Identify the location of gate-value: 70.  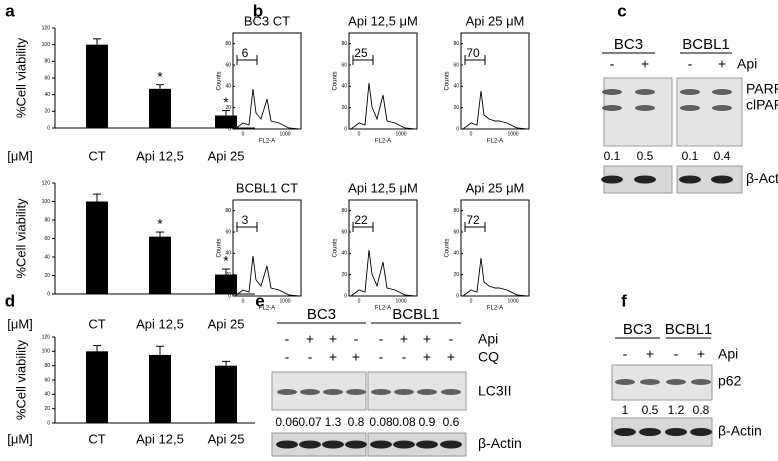
(473, 53).